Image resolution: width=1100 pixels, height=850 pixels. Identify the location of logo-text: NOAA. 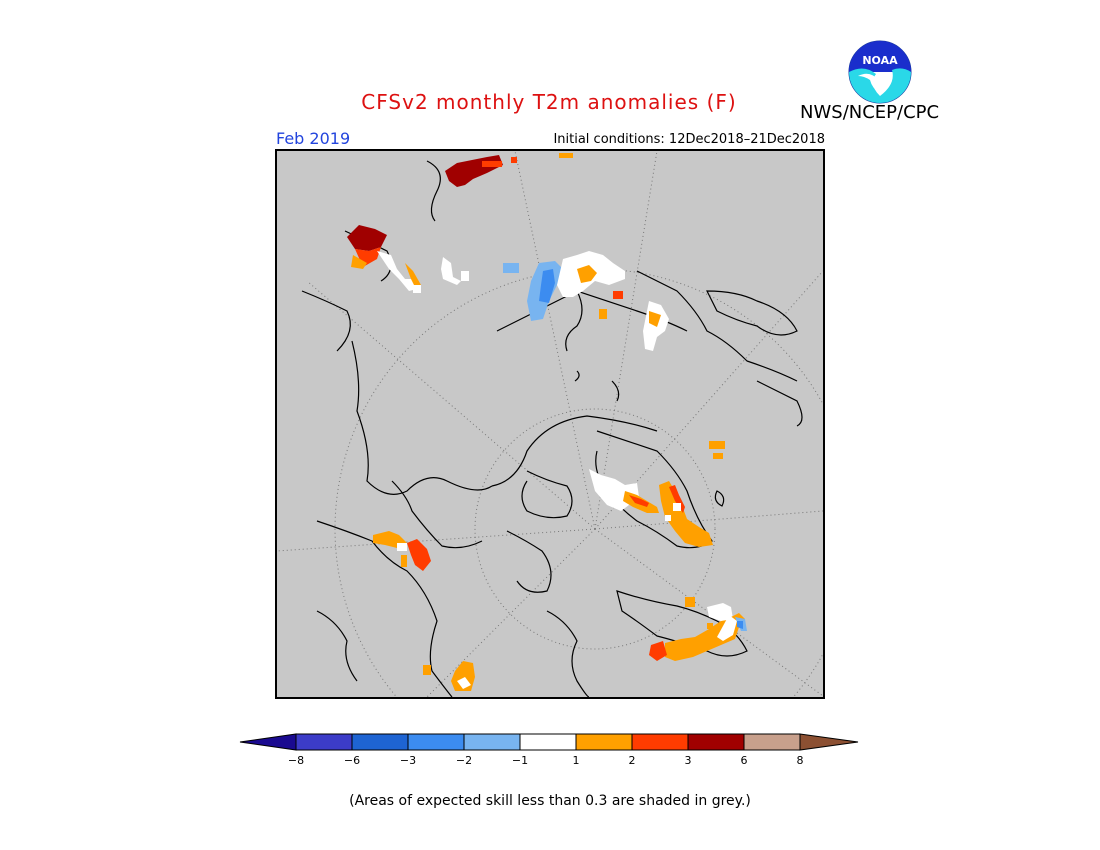
(880, 60).